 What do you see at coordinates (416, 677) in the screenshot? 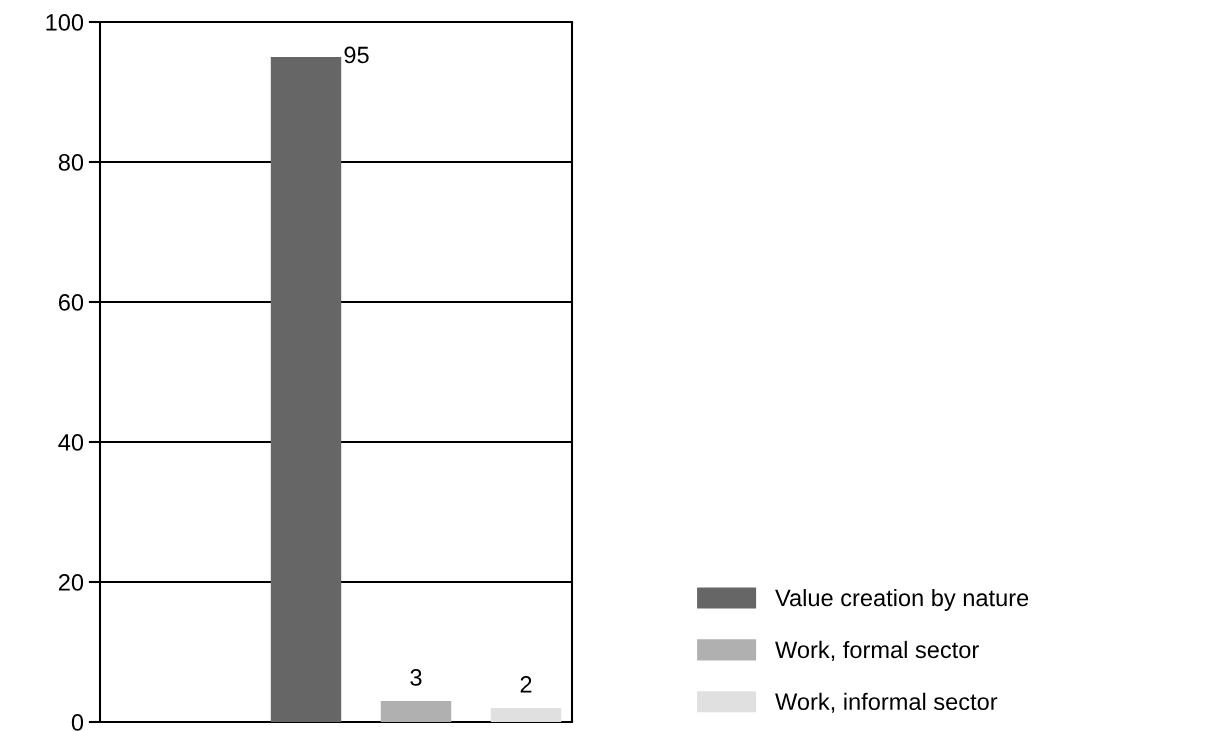
I see `data-label: 3` at bounding box center [416, 677].